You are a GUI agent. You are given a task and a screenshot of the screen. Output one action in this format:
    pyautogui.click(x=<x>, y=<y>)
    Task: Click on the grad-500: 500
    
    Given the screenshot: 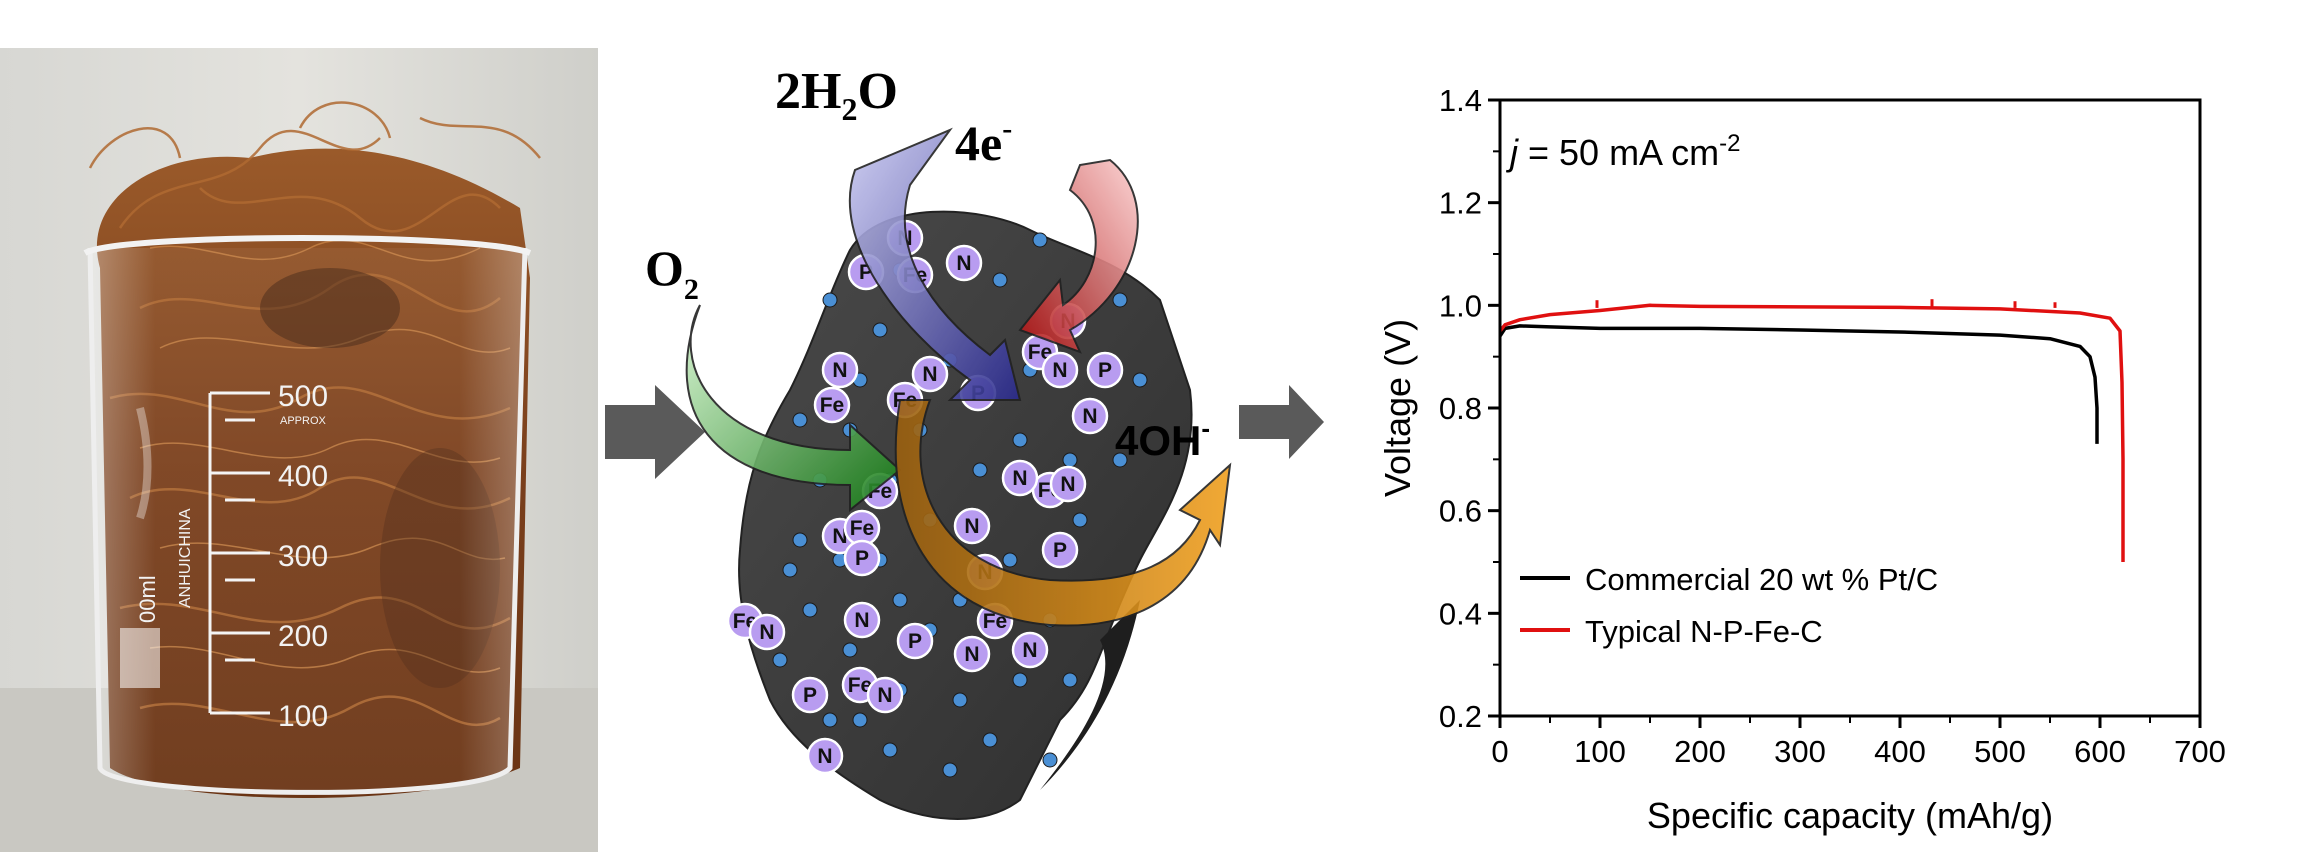 What is the action you would take?
    pyautogui.click(x=303, y=396)
    